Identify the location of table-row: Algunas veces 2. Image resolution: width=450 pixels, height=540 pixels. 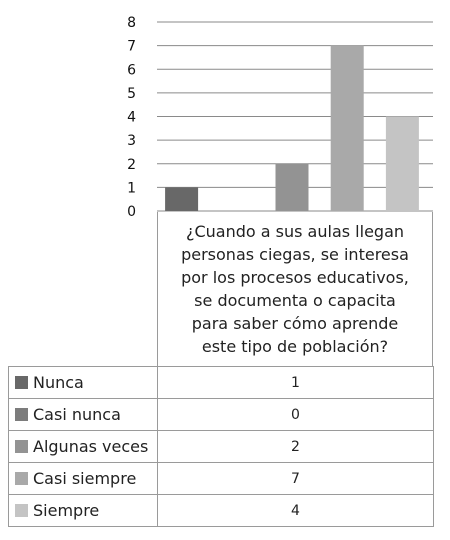
(221, 446).